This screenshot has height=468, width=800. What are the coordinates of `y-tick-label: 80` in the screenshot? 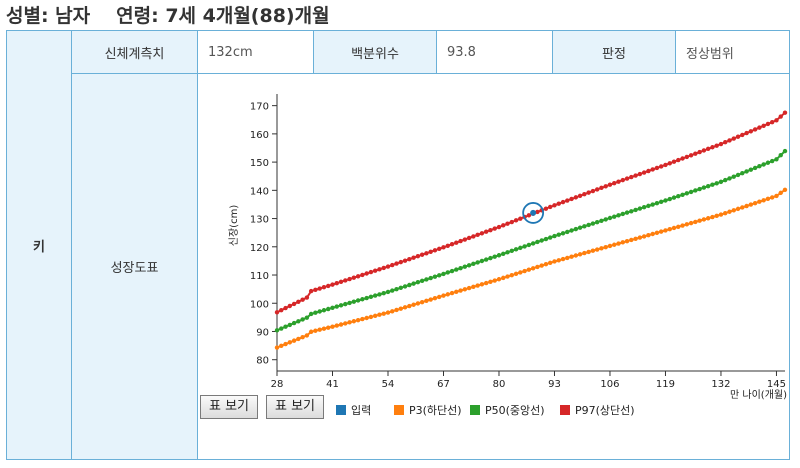 It's located at (262, 361).